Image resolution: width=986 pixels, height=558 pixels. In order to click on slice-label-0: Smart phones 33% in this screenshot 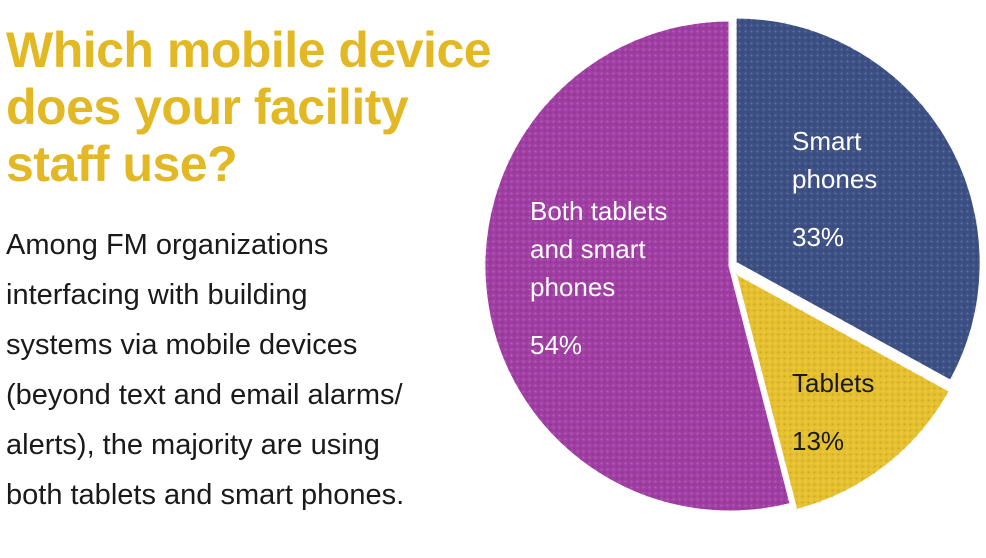, I will do `click(834, 189)`.